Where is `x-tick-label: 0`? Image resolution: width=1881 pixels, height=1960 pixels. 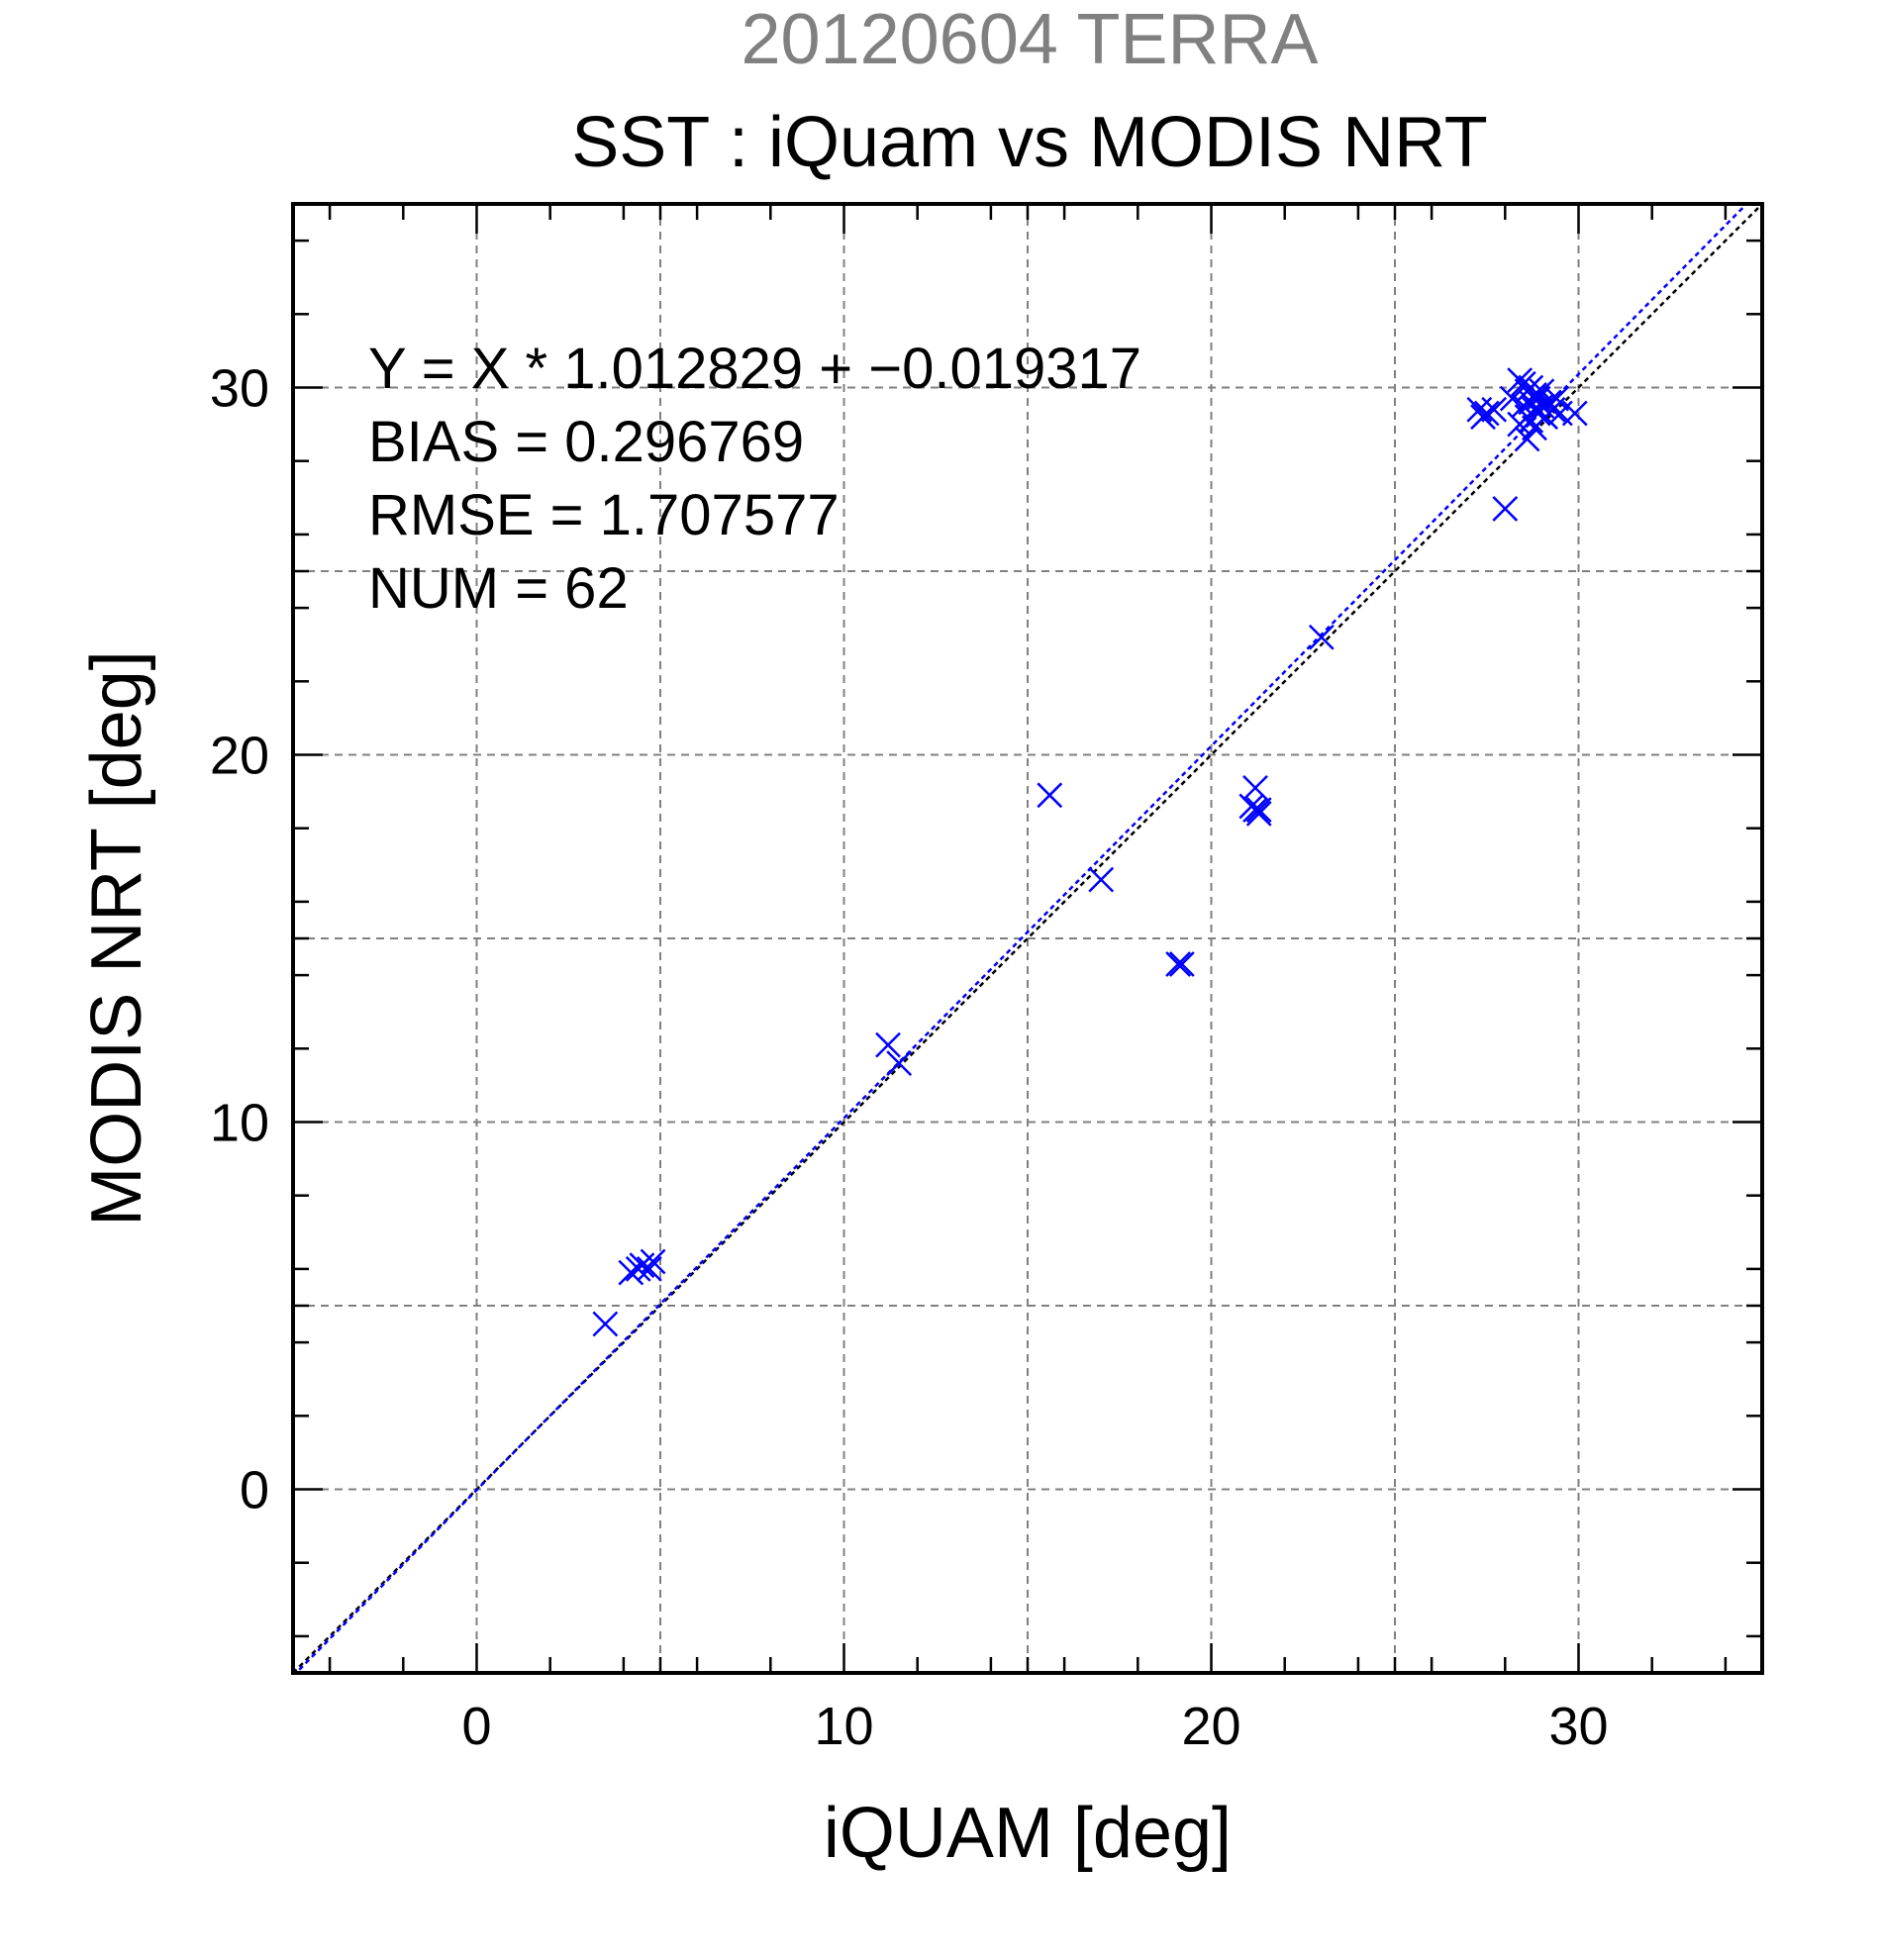
x-tick-label: 0 is located at coordinates (476, 1726).